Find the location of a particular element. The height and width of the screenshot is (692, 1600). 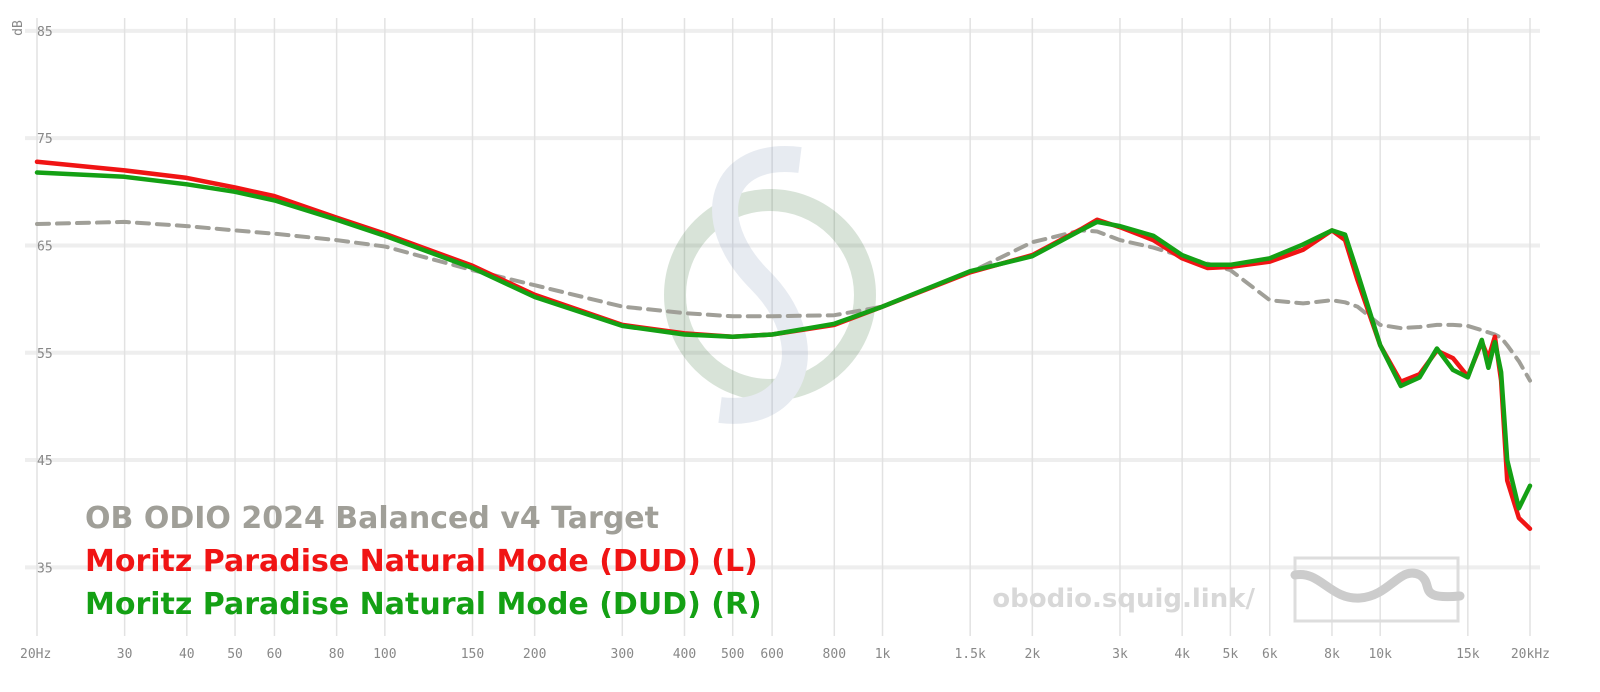

y-tick-label: 75 is located at coordinates (45, 139).